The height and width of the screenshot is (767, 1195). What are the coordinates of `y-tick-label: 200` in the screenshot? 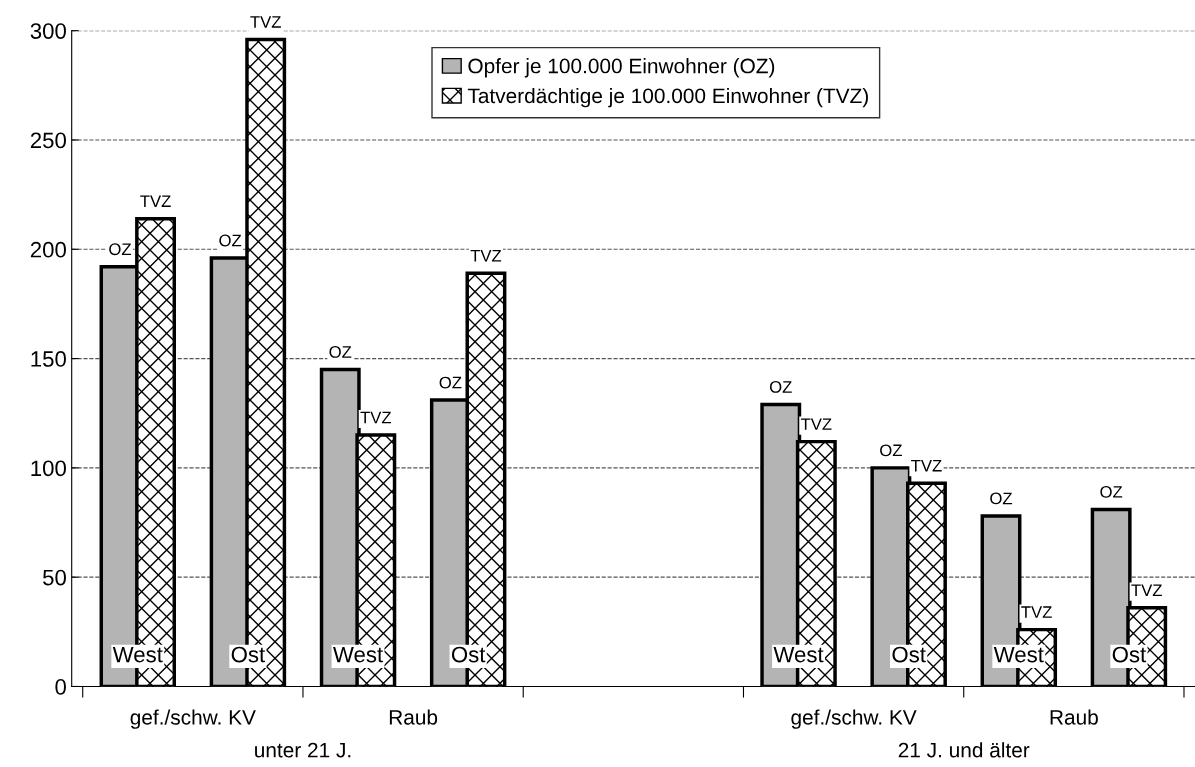 It's located at (48, 249).